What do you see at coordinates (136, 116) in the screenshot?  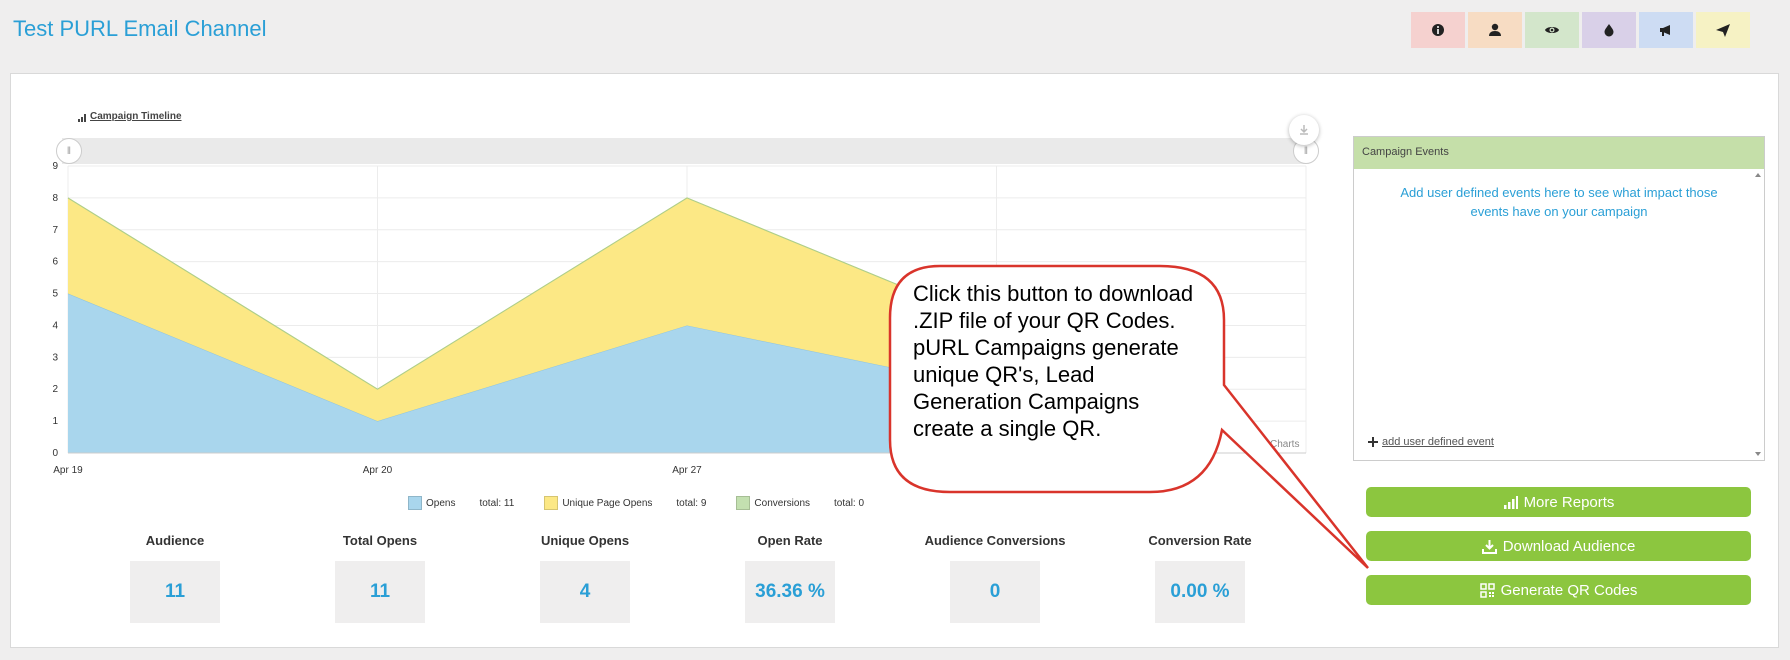 I see `campaign-timeline-title: Campaign Timeline` at bounding box center [136, 116].